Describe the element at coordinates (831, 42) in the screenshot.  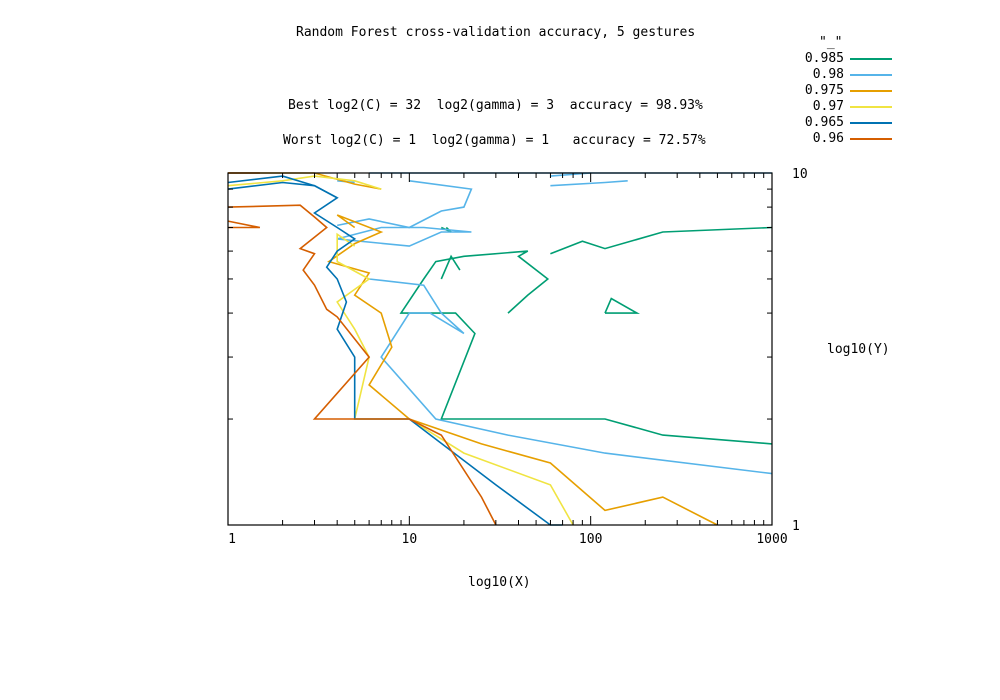
I see `legend-title: "_"` at that location.